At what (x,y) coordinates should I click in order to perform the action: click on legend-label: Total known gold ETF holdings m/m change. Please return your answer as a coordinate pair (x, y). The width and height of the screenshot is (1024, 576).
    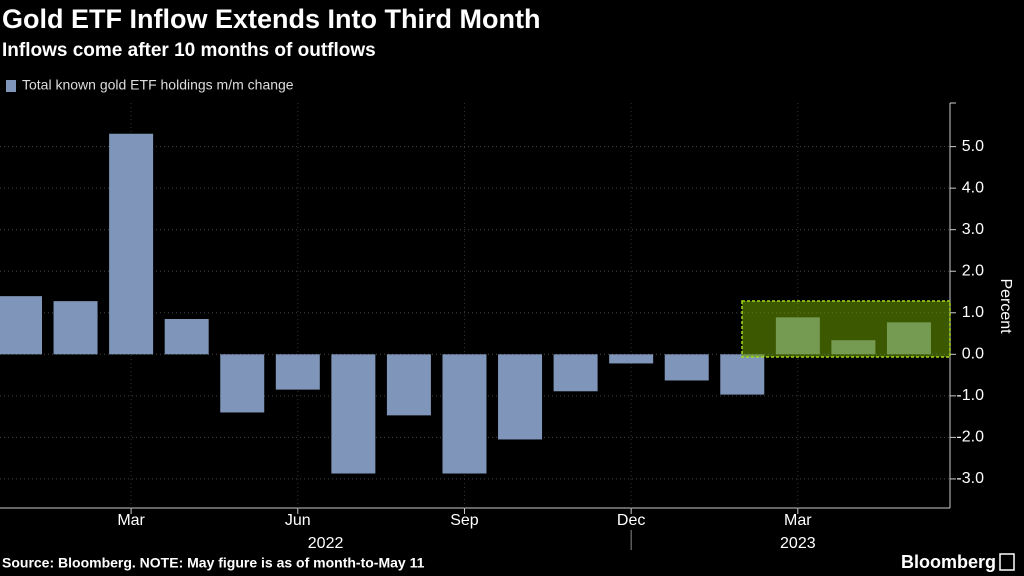
    Looking at the image, I should click on (158, 85).